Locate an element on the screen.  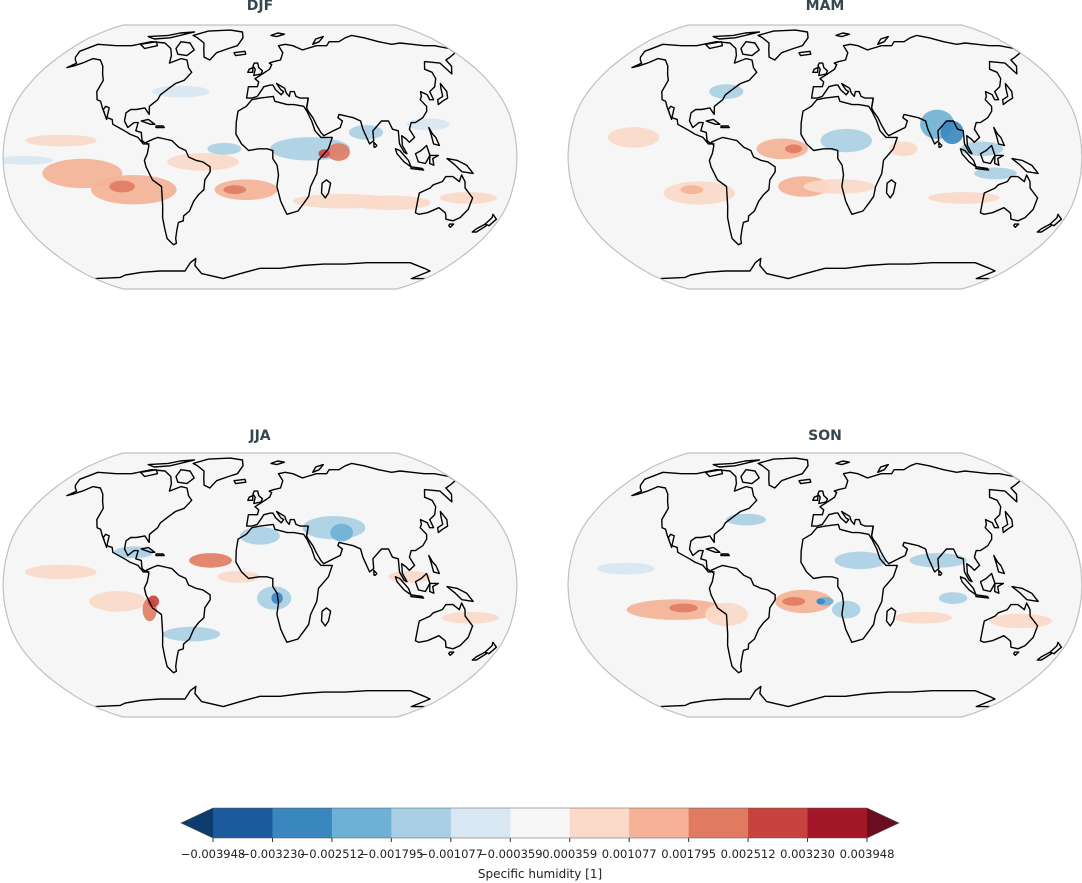
colorbar-tick-label: −0.001077 is located at coordinates (451, 854).